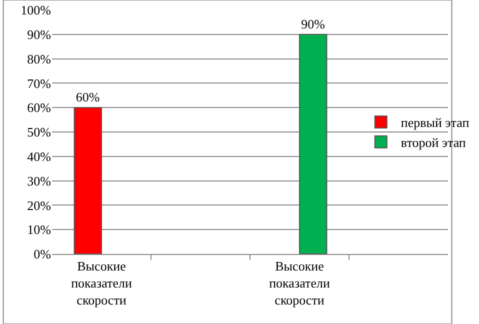 This screenshot has height=324, width=479. I want to click on y-tick-label: 50%, so click(39, 132).